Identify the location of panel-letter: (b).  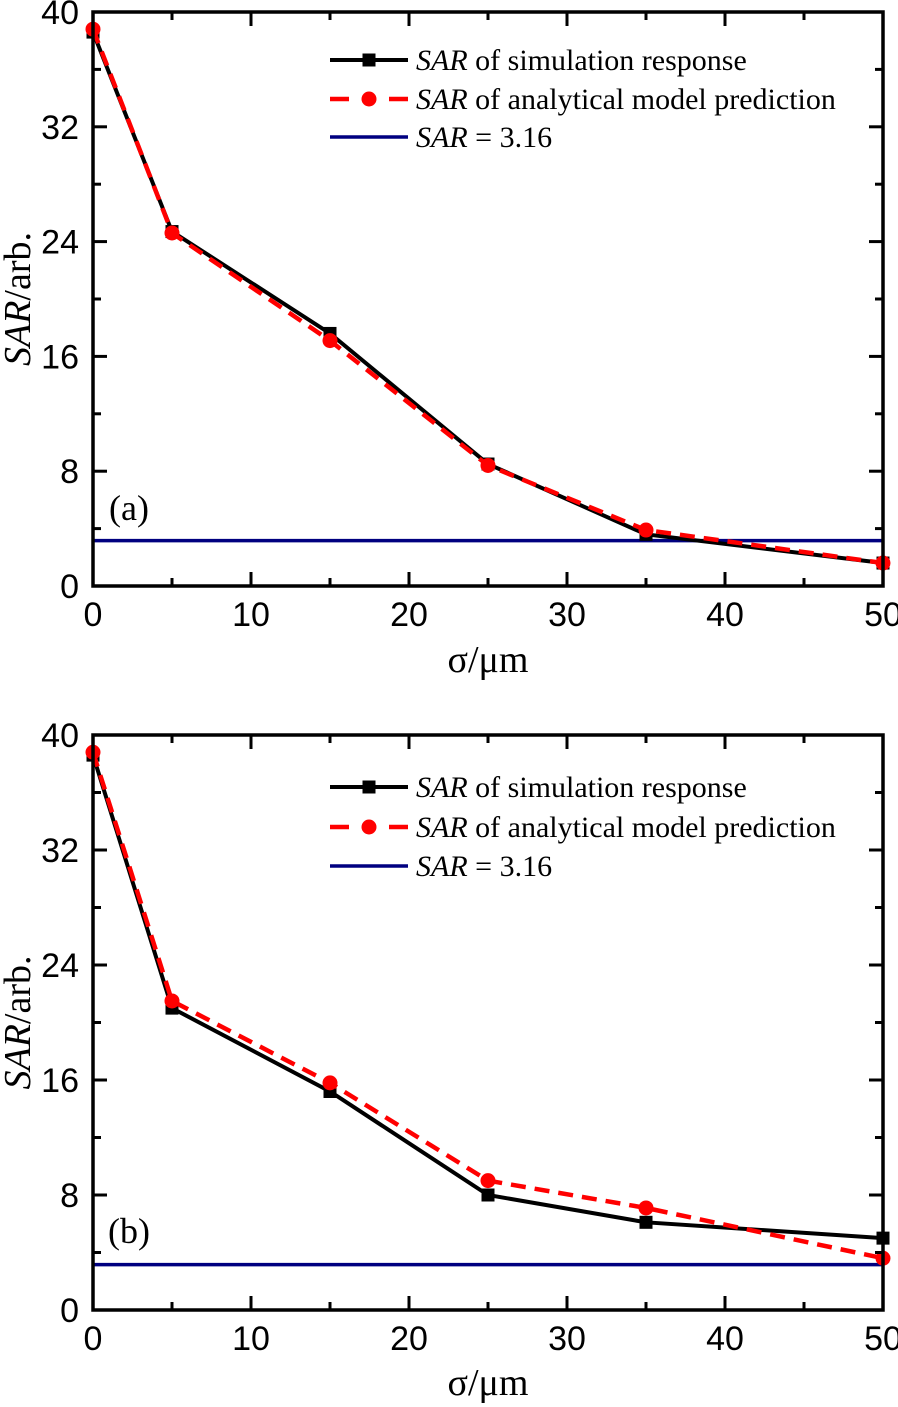
(129, 1231).